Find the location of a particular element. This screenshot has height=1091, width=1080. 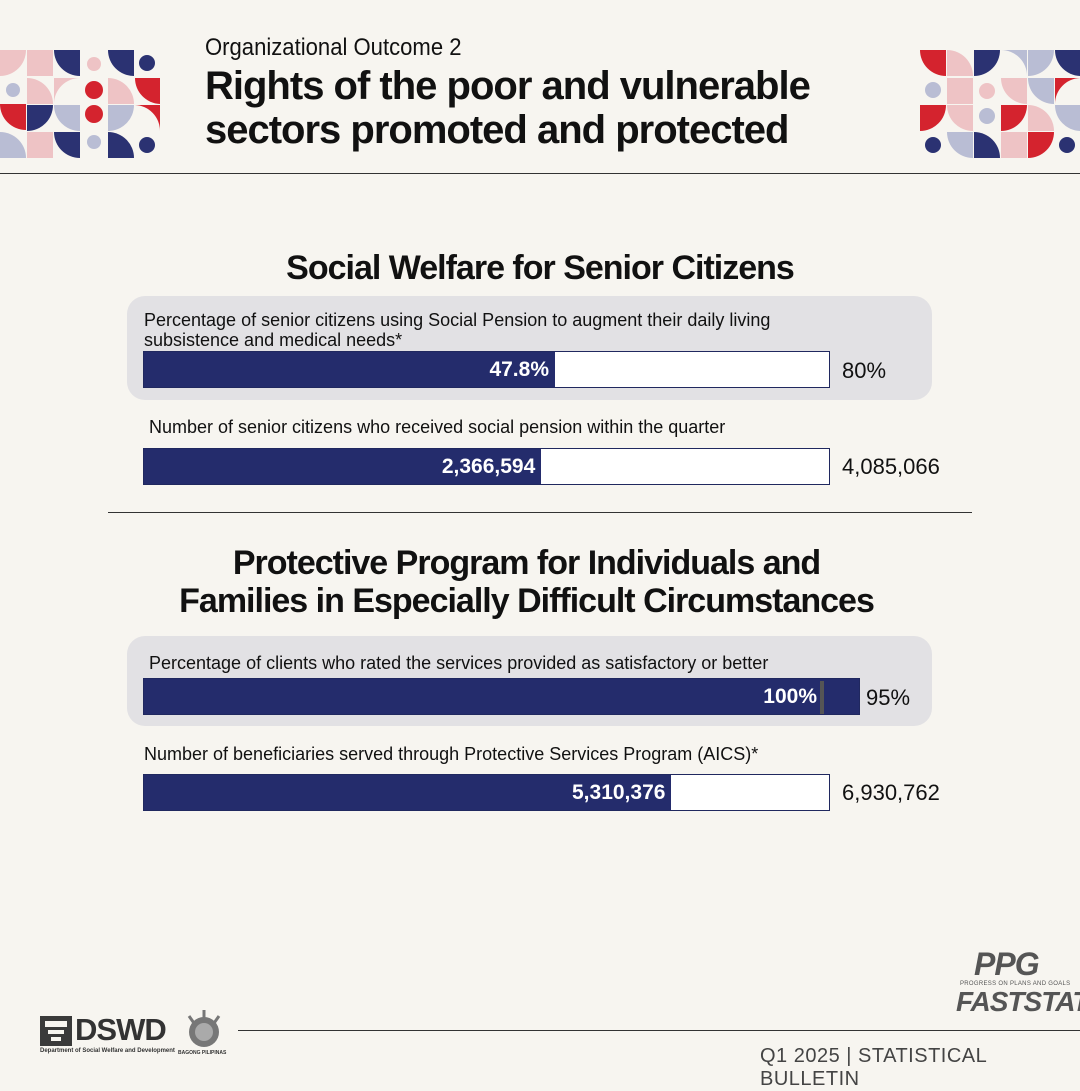

bar-value-label: 2,366,594 is located at coordinates (488, 466).